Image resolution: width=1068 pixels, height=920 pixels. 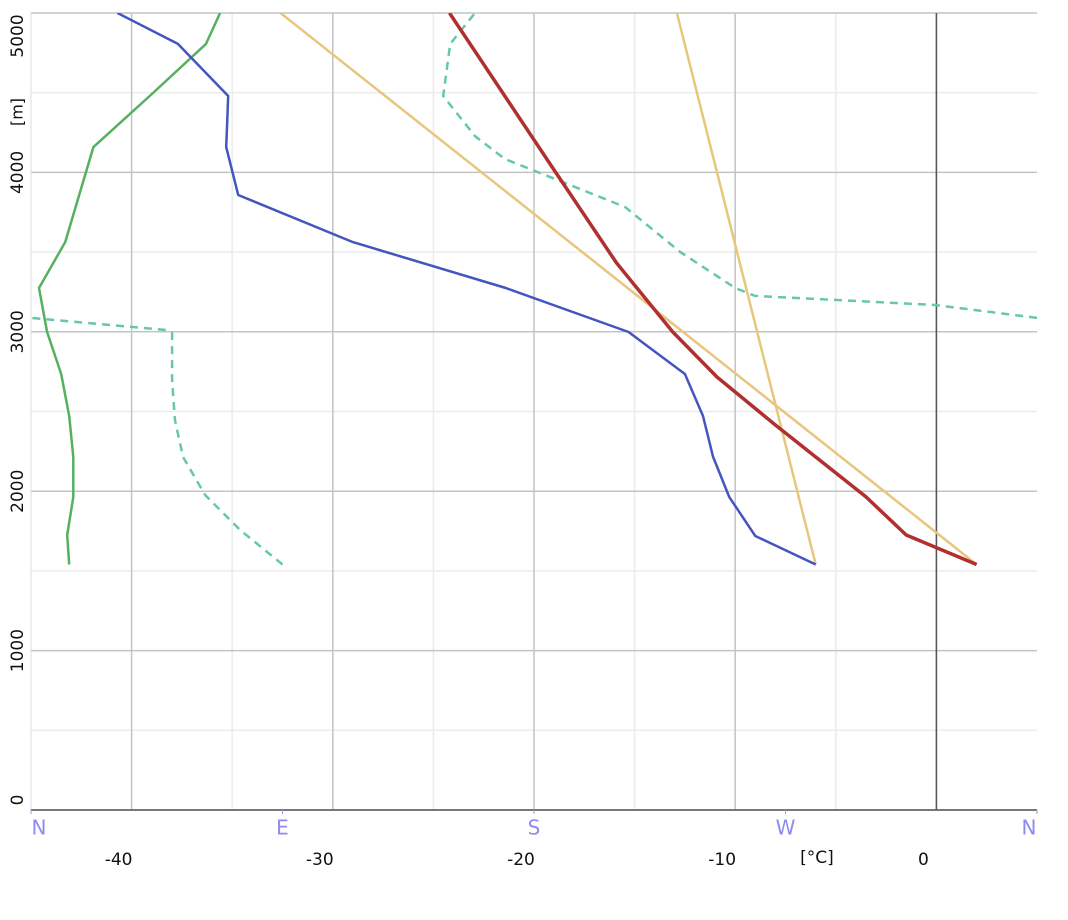 What do you see at coordinates (18, 172) in the screenshot?
I see `y-tick-label: 4000` at bounding box center [18, 172].